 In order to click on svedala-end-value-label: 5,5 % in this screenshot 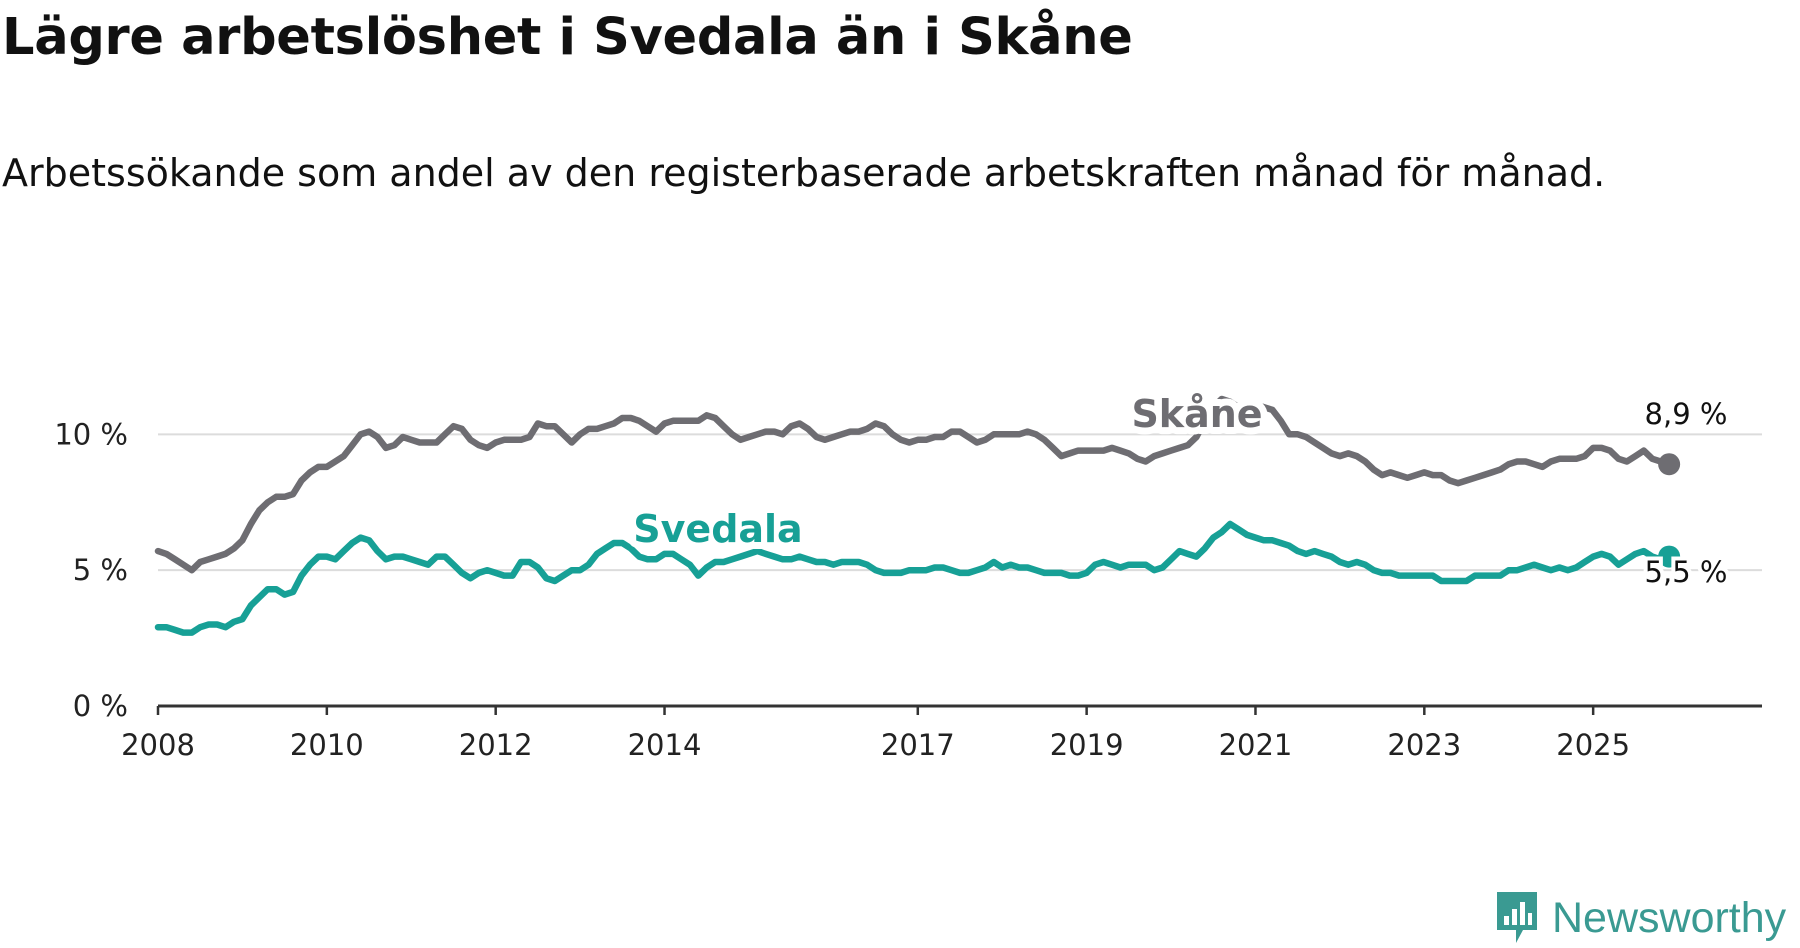, I will do `click(1686, 572)`.